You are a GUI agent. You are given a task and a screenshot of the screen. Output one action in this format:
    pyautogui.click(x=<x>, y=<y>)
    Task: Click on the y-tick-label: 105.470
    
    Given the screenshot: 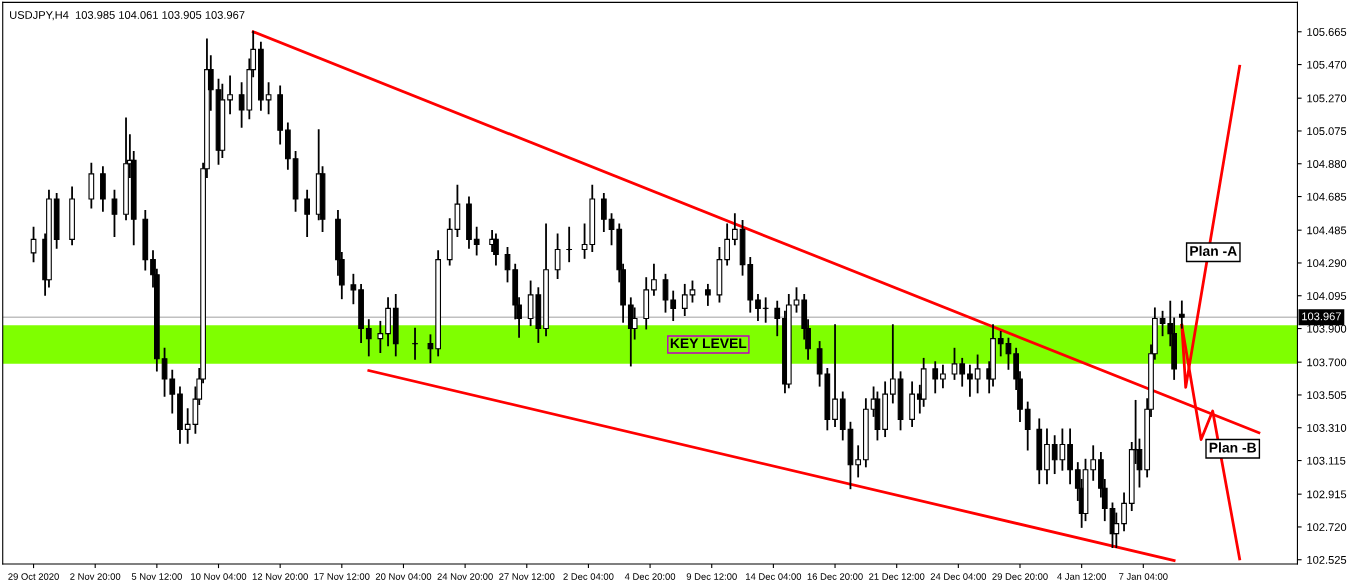 What is the action you would take?
    pyautogui.click(x=1327, y=64)
    